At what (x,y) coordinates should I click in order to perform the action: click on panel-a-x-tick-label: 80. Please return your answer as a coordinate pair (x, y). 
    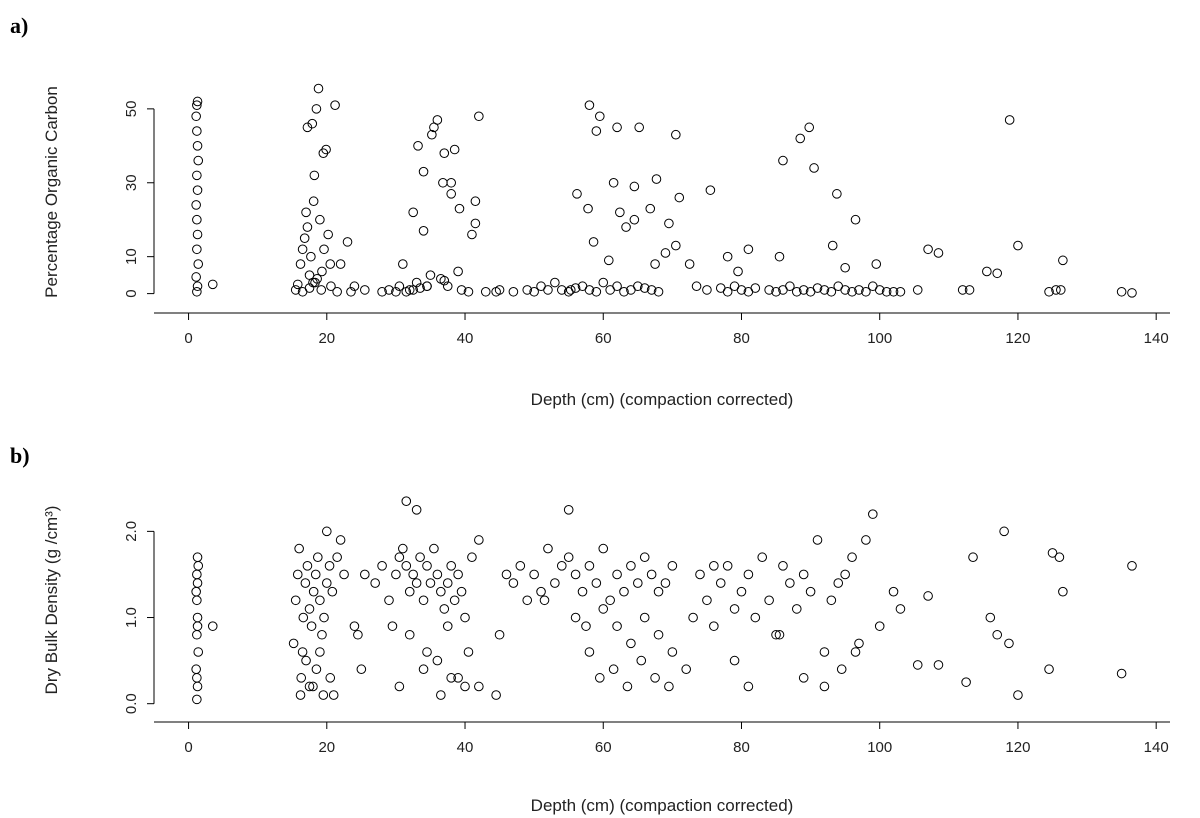
    Looking at the image, I should click on (741, 338).